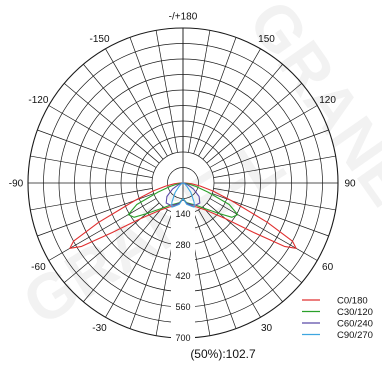 The image size is (382, 370). I want to click on angle-tick-label: 90, so click(350, 184).